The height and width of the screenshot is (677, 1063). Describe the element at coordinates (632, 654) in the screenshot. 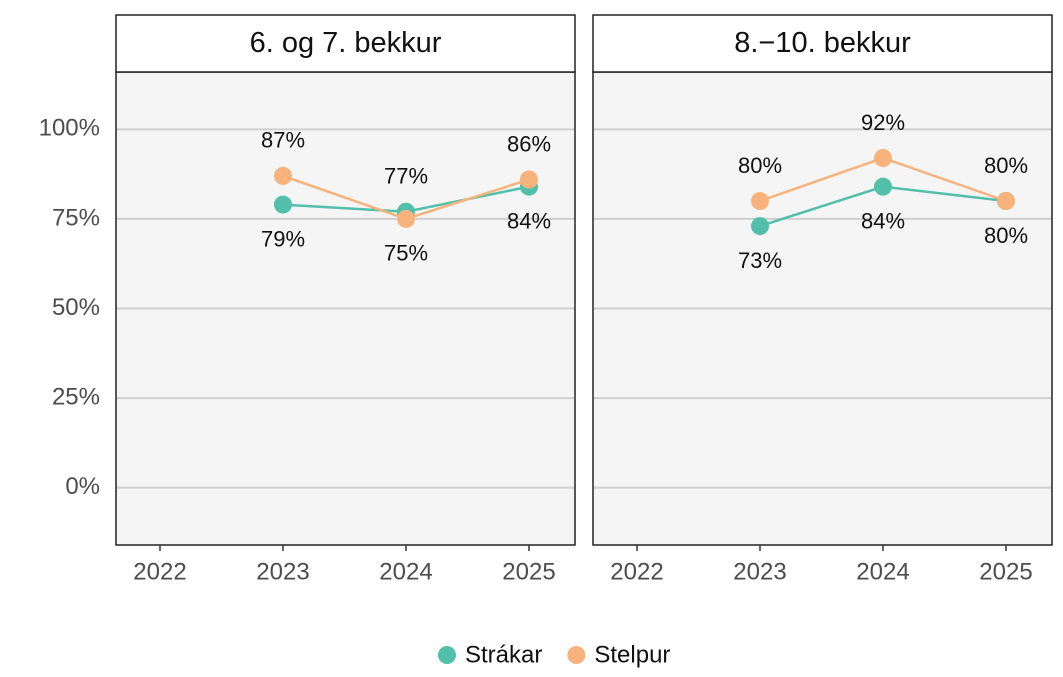

I see `legend-label: Stelpur` at that location.